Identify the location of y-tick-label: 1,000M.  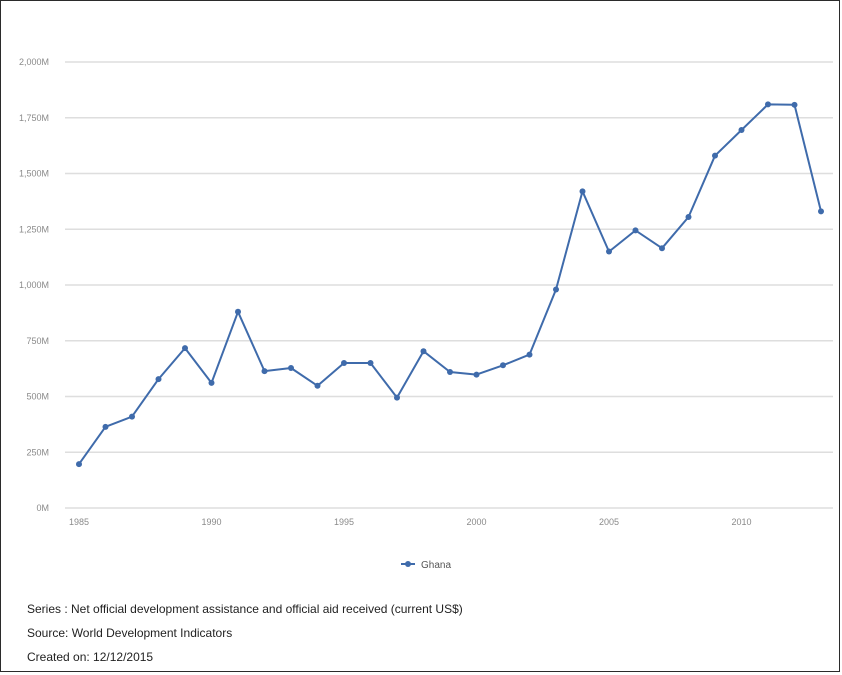
(34, 285).